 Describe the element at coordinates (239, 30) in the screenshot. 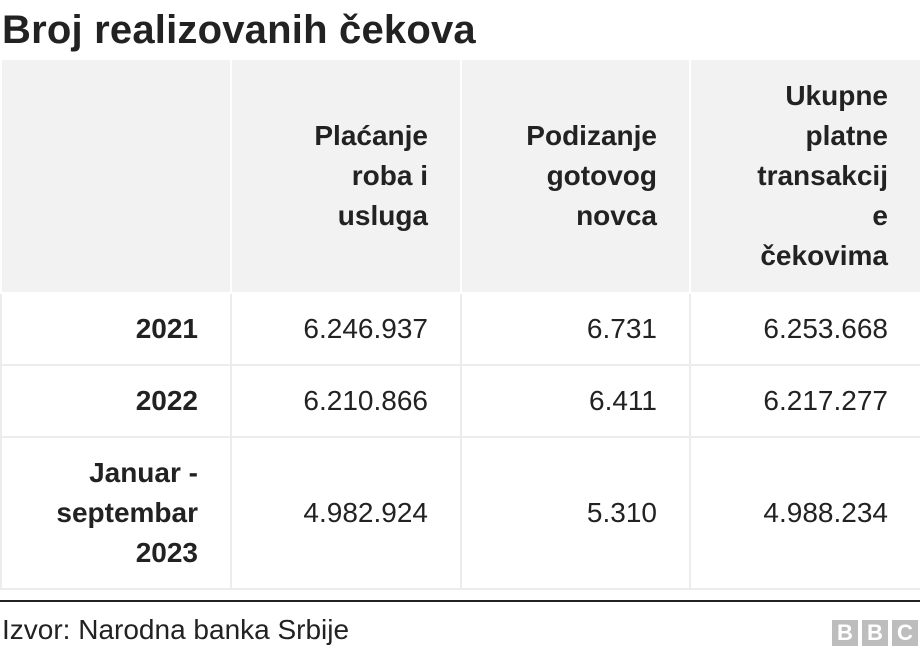

I see `chart-title: Broj realizovanih čekova` at that location.